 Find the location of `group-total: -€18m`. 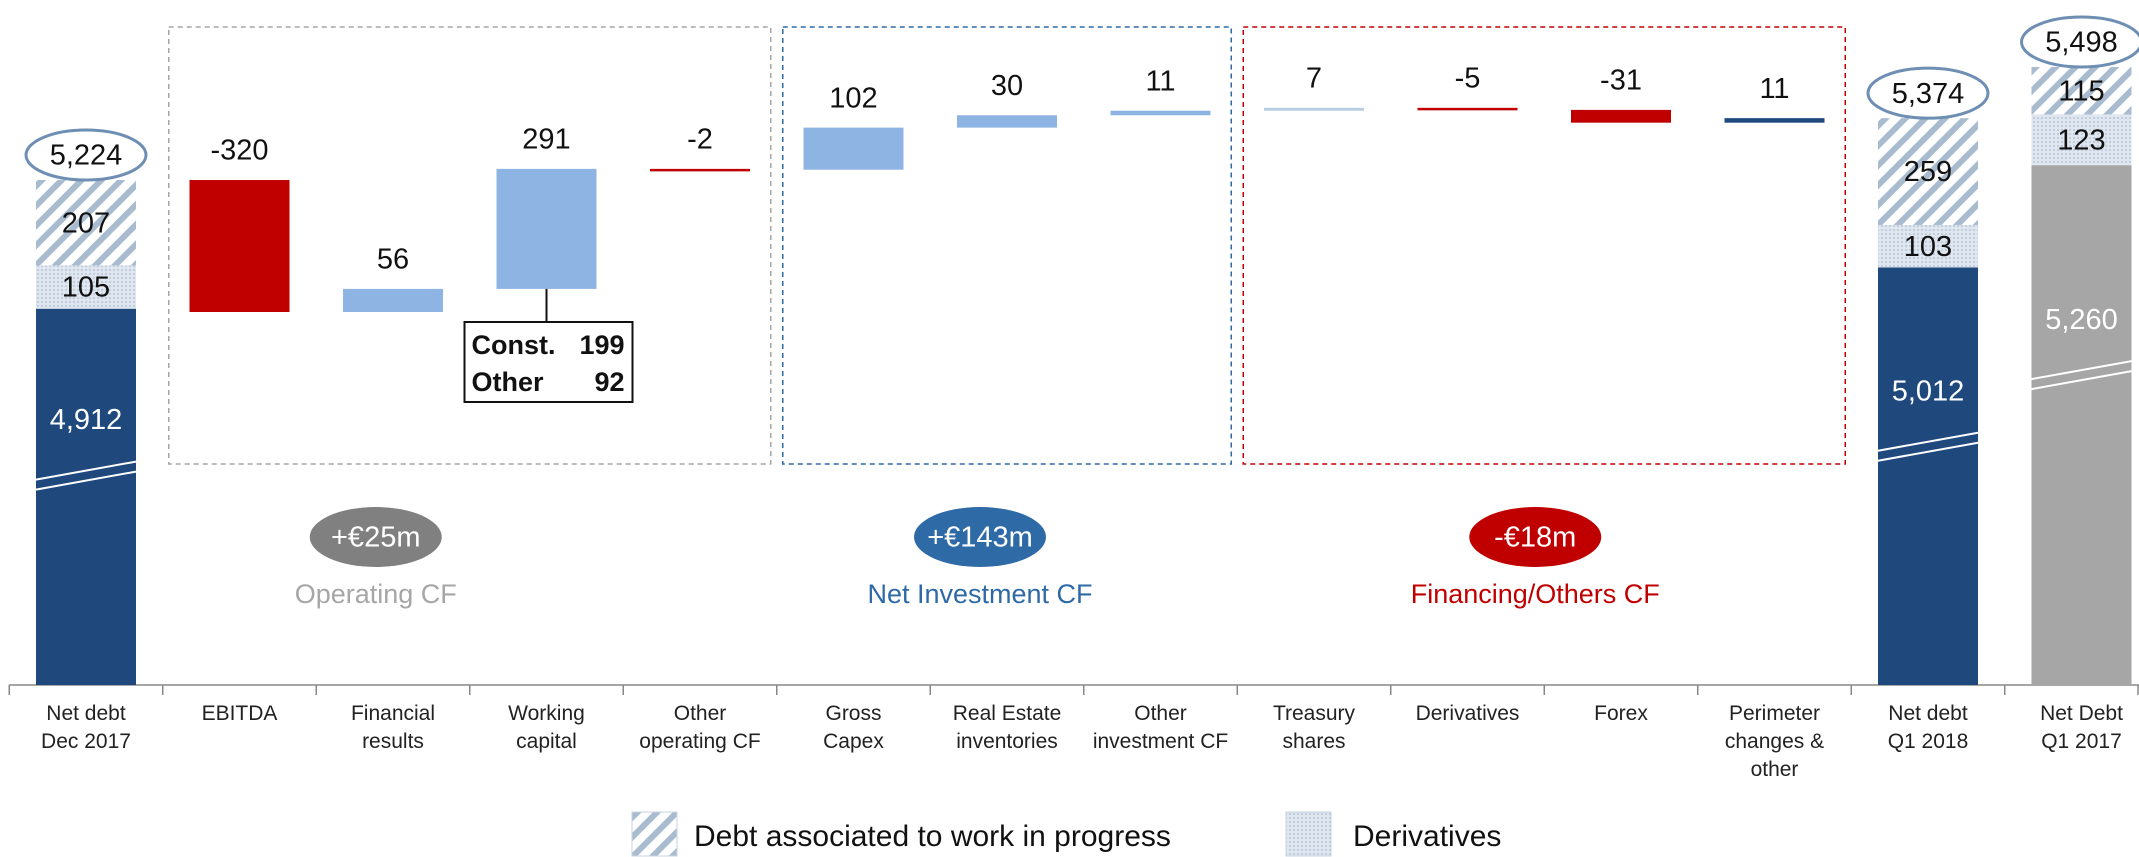

group-total: -€18m is located at coordinates (1535, 538).